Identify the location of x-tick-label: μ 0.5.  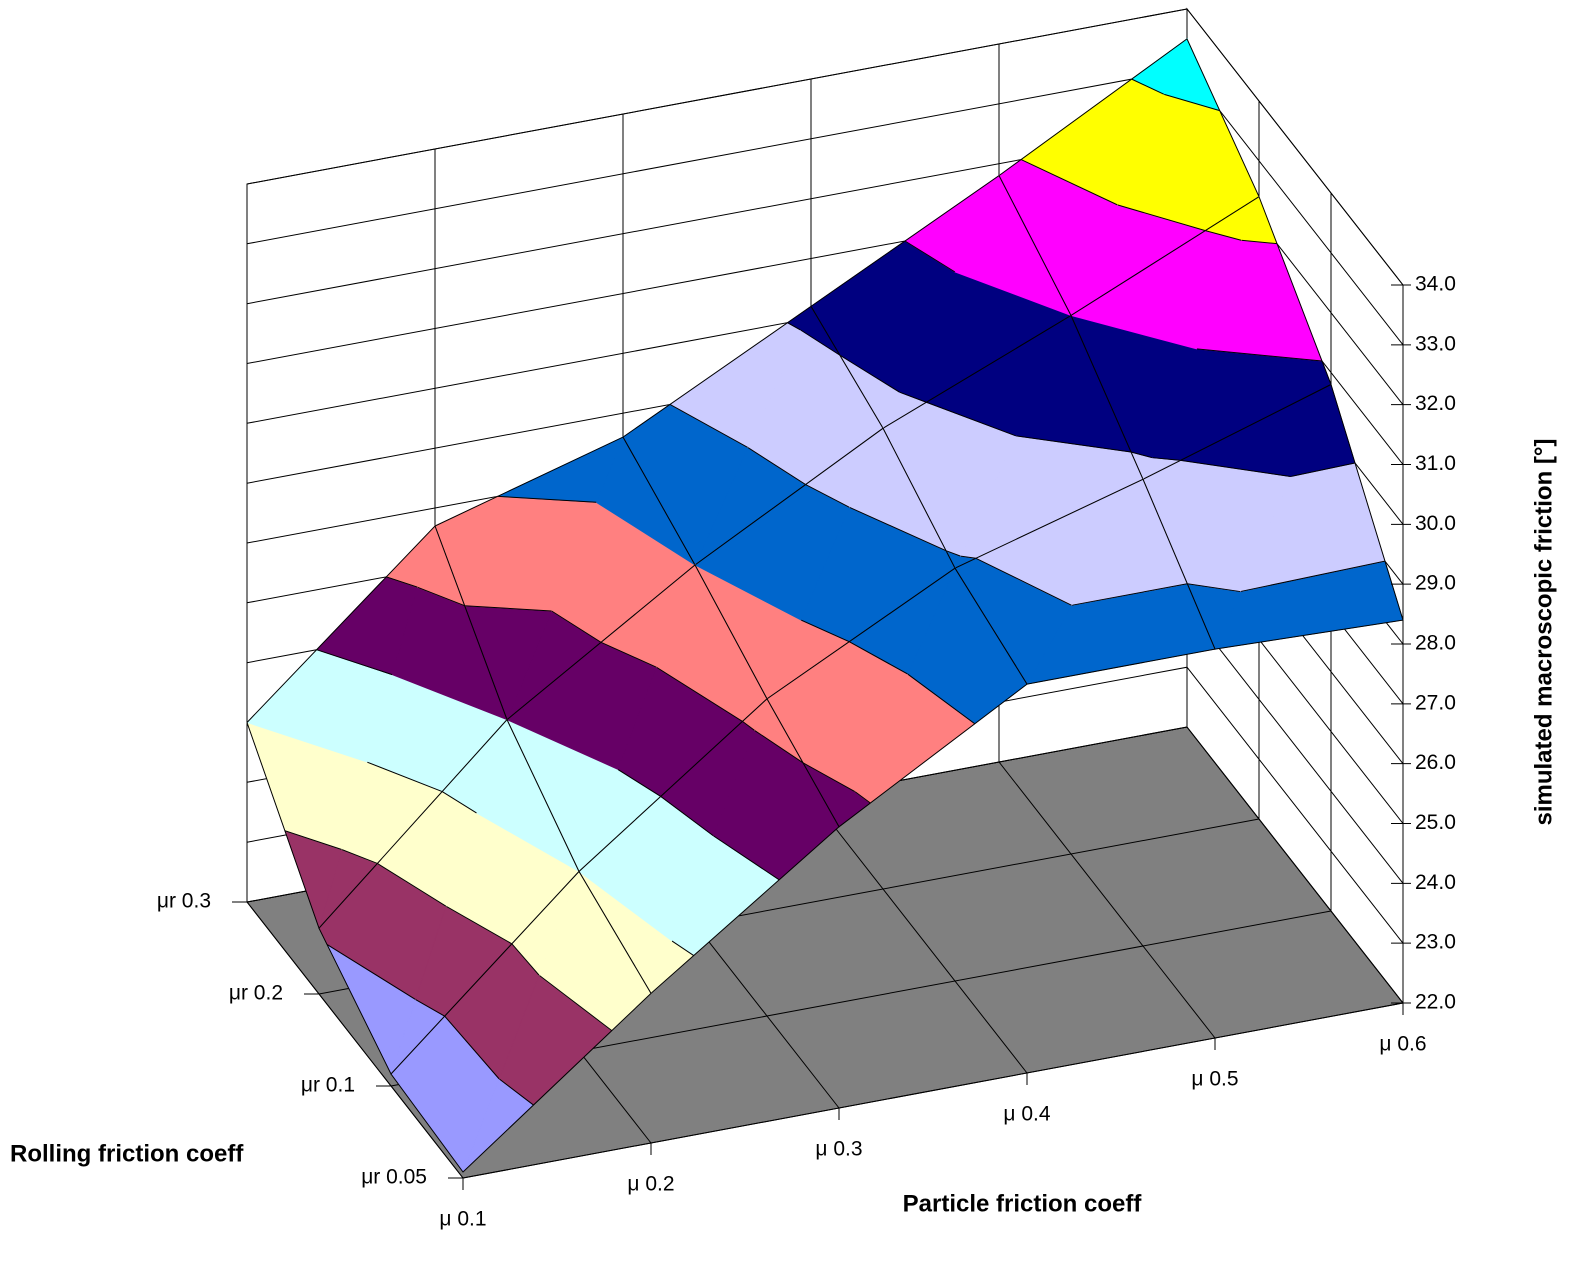
(1214, 1079).